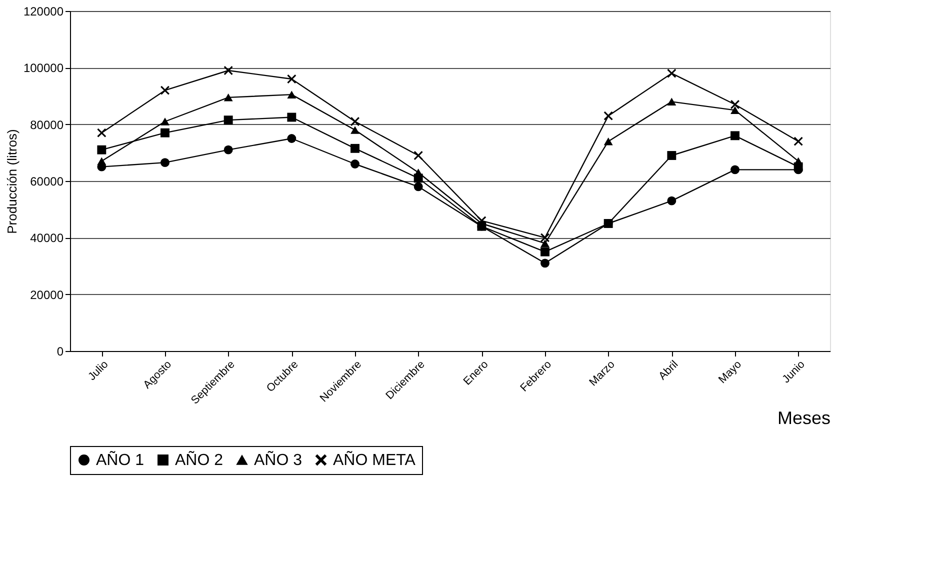 The height and width of the screenshot is (575, 940). What do you see at coordinates (278, 459) in the screenshot?
I see `legend-label: AÑO 3` at bounding box center [278, 459].